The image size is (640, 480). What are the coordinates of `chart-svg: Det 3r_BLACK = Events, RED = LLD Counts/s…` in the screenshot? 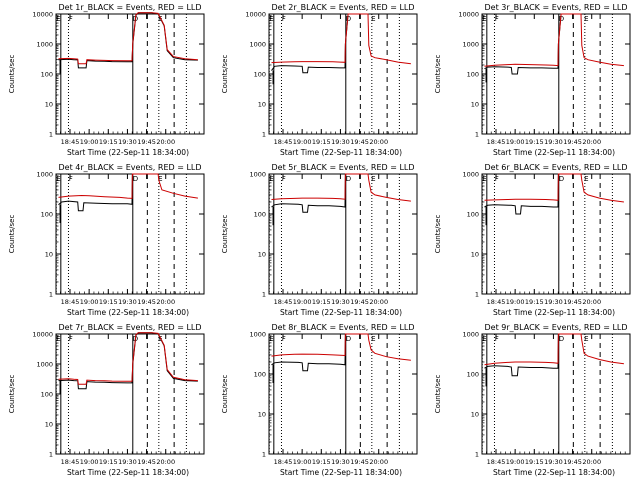 It's located at (532, 80).